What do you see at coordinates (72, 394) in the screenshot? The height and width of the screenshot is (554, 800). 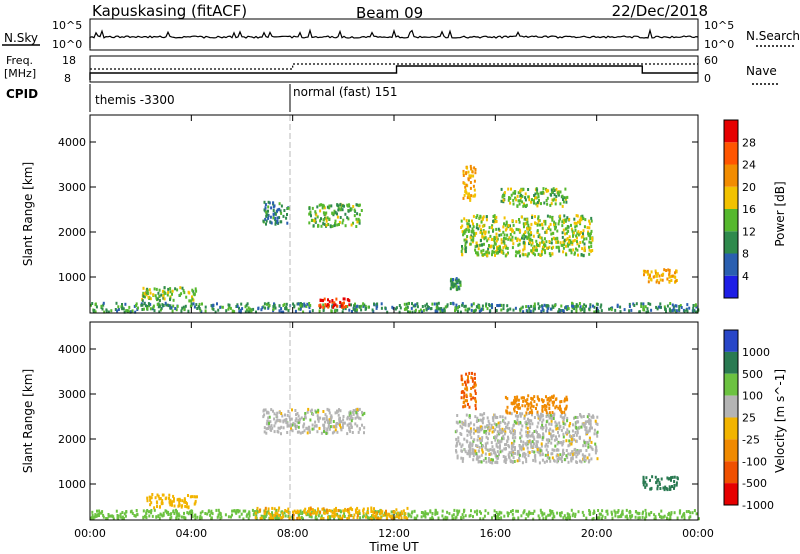 I see `y-tick-label: 3000` at bounding box center [72, 394].